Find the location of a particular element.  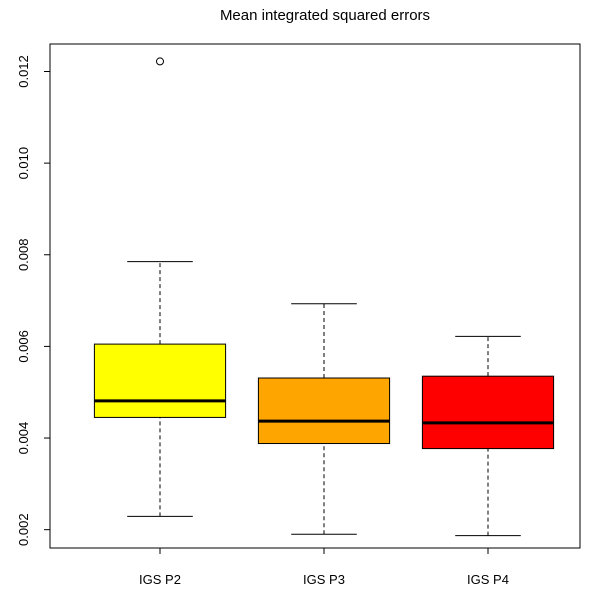

box-igs-p4 is located at coordinates (488, 436).